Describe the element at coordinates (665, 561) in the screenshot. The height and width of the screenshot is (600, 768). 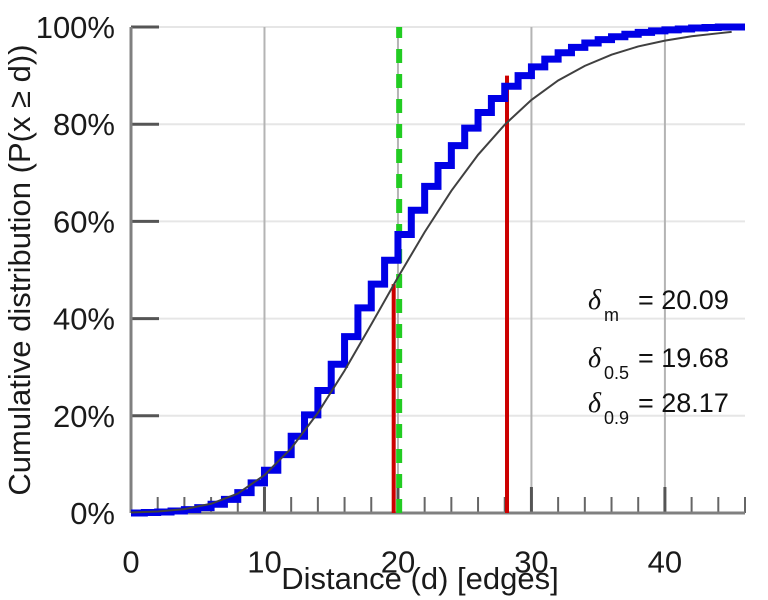
I see `x-tick-label: 40` at that location.